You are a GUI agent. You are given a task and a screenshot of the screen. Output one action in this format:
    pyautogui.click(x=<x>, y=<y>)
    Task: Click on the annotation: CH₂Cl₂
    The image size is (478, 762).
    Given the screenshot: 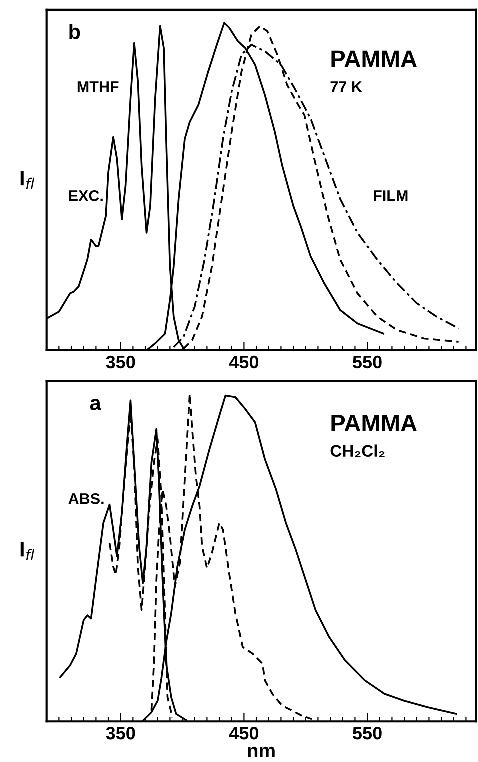 What is the action you would take?
    pyautogui.click(x=357, y=451)
    